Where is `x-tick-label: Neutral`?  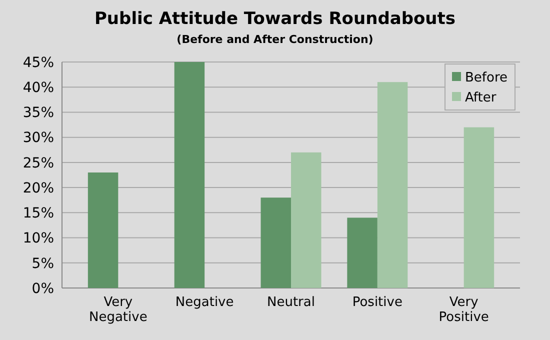
x-tick-label: Neutral is located at coordinates (291, 302).